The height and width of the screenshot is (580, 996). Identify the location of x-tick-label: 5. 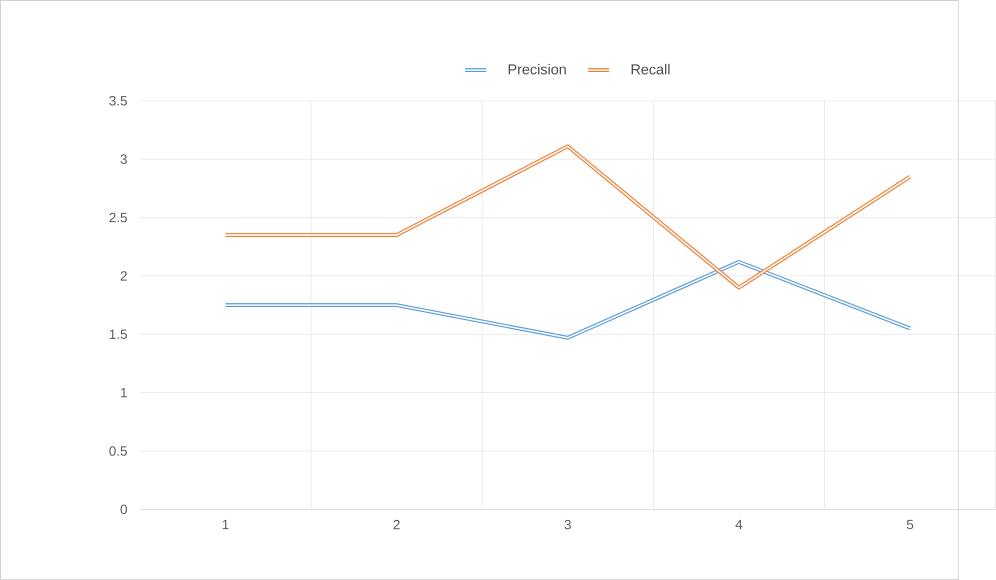
(910, 525).